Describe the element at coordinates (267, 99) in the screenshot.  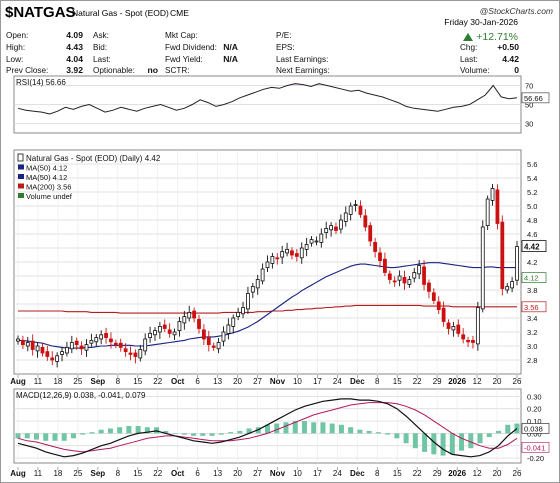
I see `rsi-line` at that location.